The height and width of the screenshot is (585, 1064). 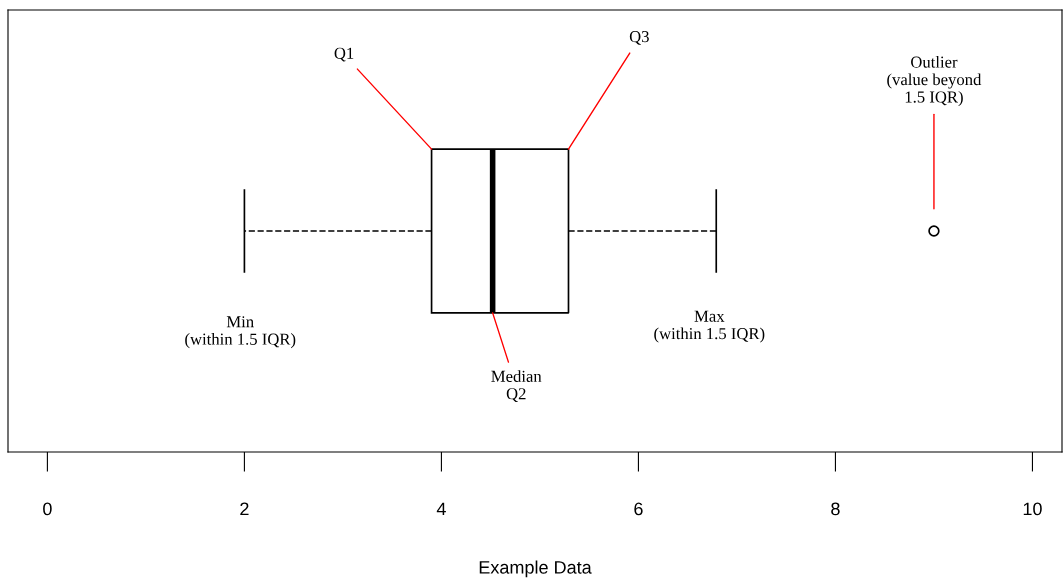 I want to click on annotation: Max (within 1.5 IQR), so click(x=709, y=326).